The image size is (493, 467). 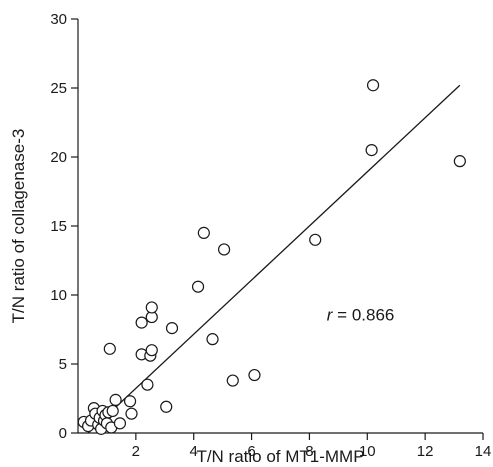 I want to click on y-axis-title: T/N ratio of collagenase-3, so click(x=18, y=226).